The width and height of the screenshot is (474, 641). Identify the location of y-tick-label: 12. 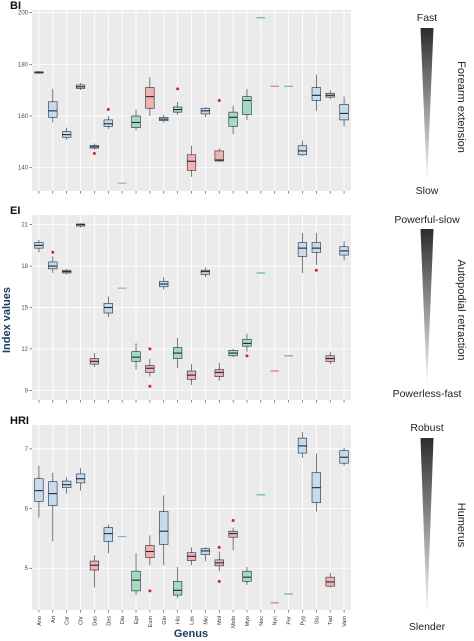
(24, 350).